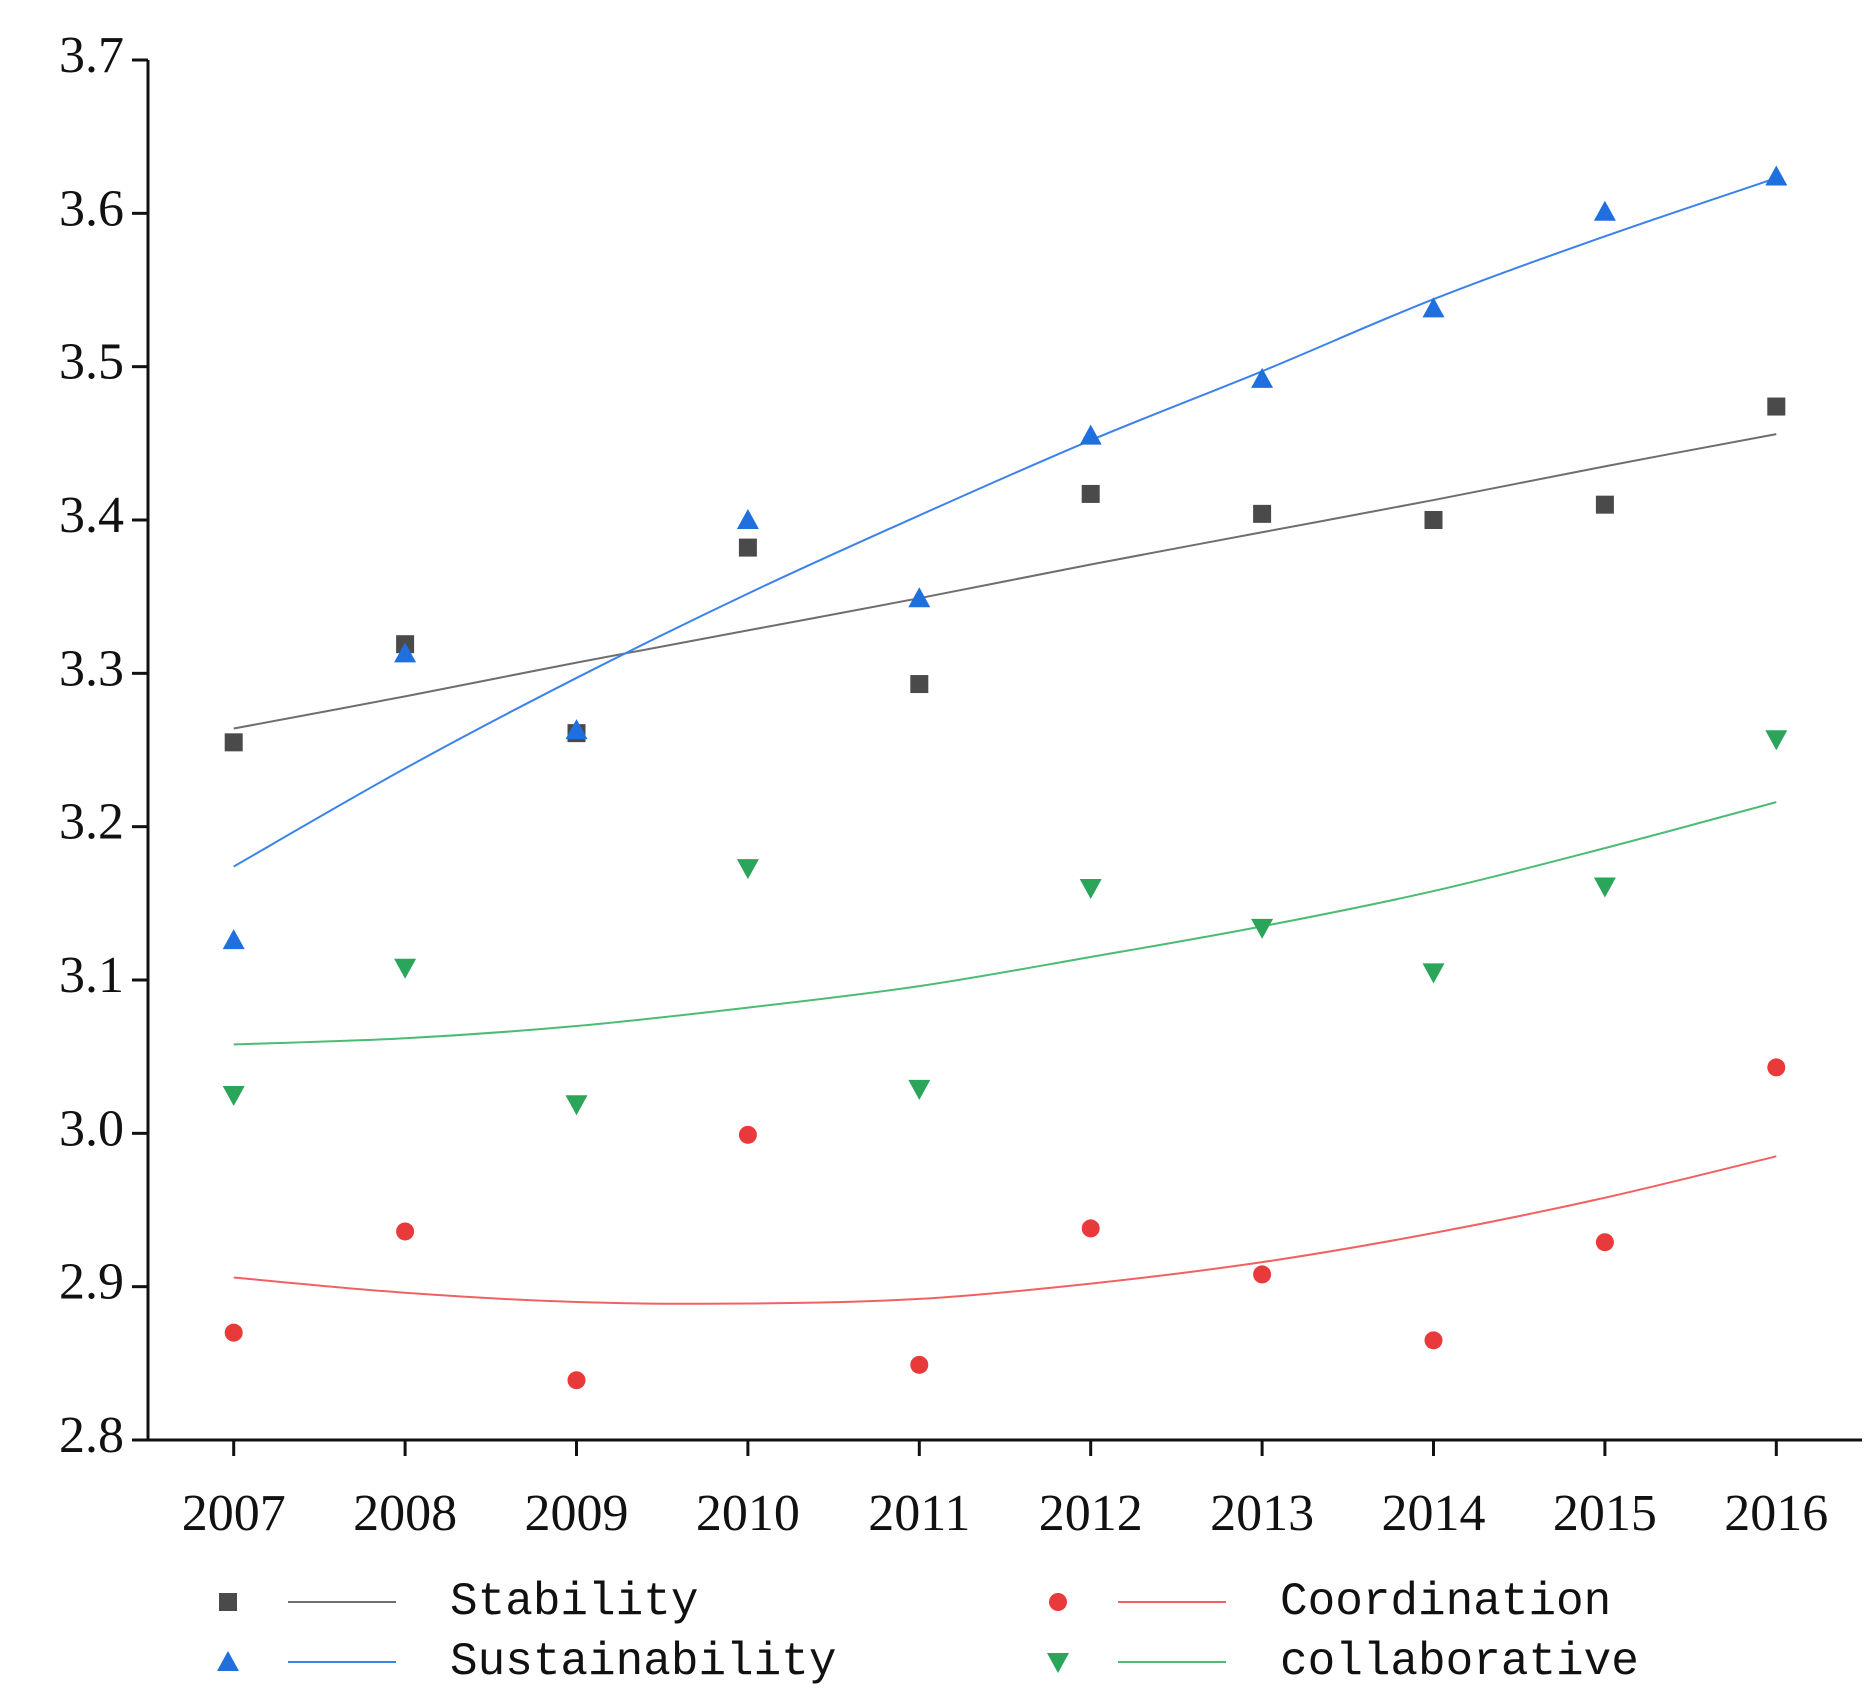 The width and height of the screenshot is (1874, 1703). What do you see at coordinates (91, 668) in the screenshot?
I see `y-tick-label: 3.3` at bounding box center [91, 668].